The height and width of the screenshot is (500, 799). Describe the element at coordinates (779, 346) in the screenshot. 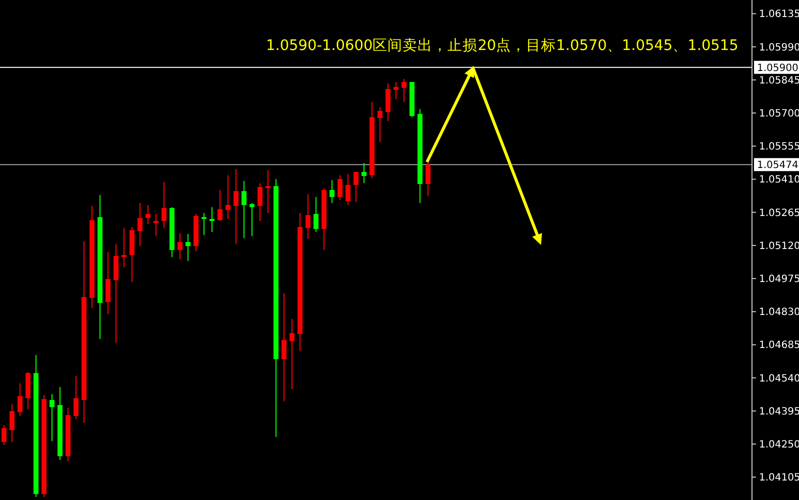

I see `y-tick-label: 1.04685` at that location.